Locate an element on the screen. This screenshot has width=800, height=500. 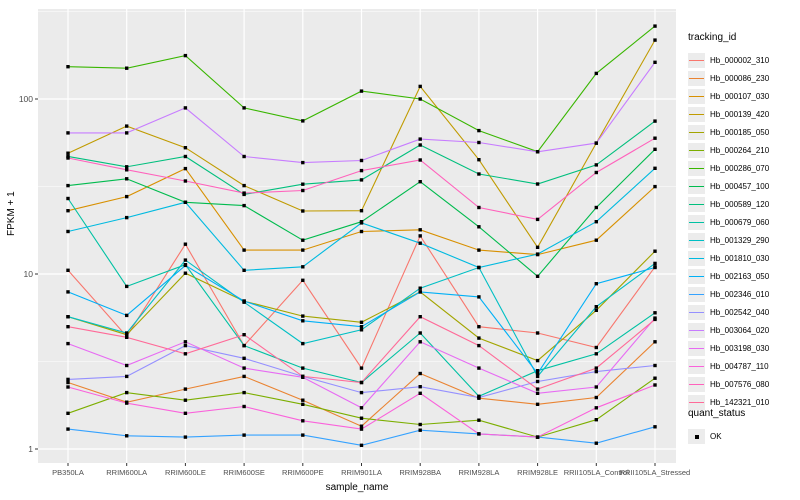
x-tick-label: RRIM600LE is located at coordinates (185, 472).